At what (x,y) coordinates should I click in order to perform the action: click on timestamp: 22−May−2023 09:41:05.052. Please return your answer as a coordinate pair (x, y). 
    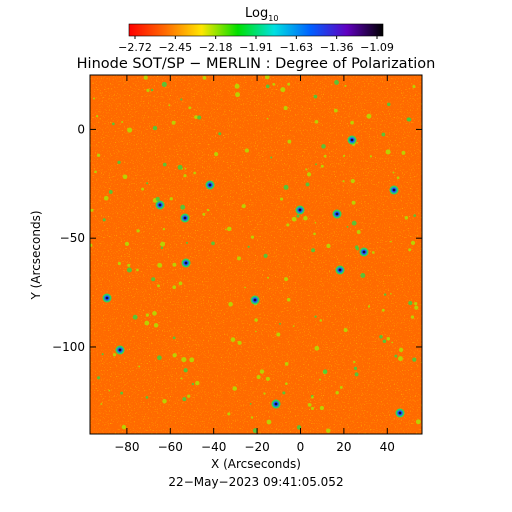
    Looking at the image, I should click on (255, 482).